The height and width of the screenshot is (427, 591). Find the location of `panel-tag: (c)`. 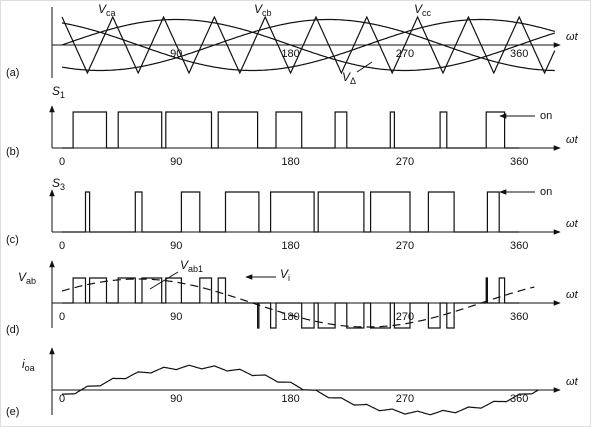

panel-tag: (c) is located at coordinates (12, 240).